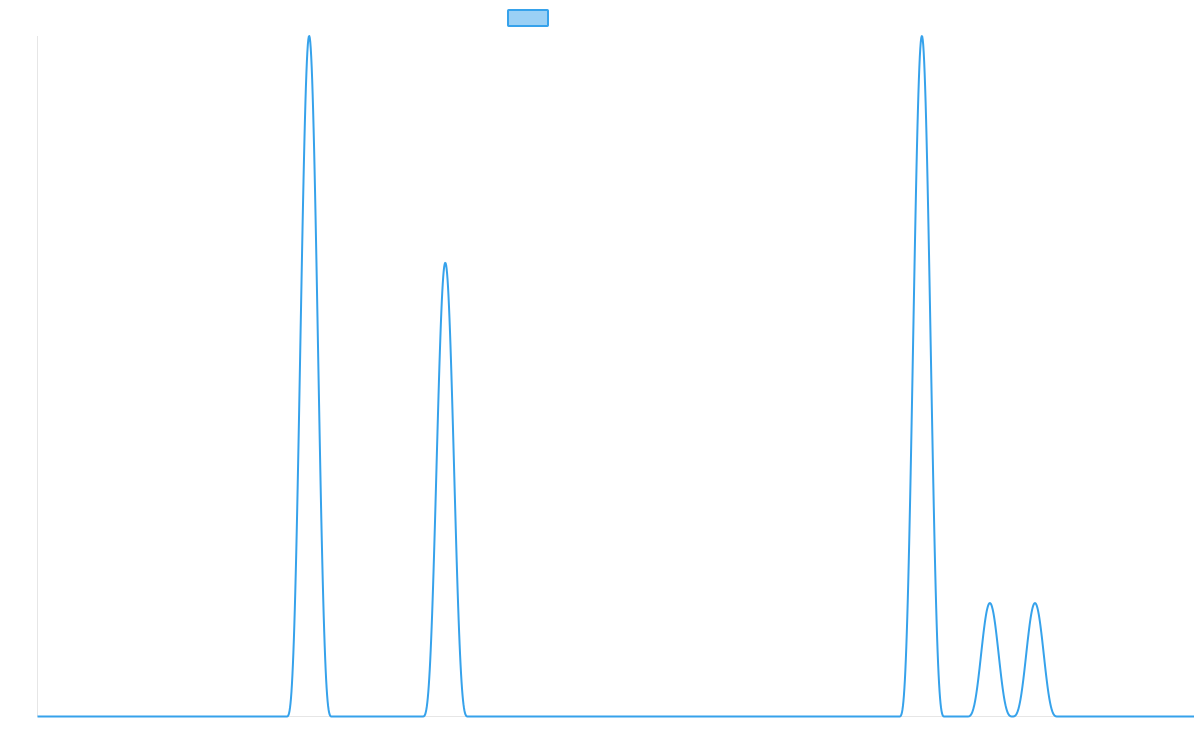 The width and height of the screenshot is (1200, 750). I want to click on legend, so click(528, 18).